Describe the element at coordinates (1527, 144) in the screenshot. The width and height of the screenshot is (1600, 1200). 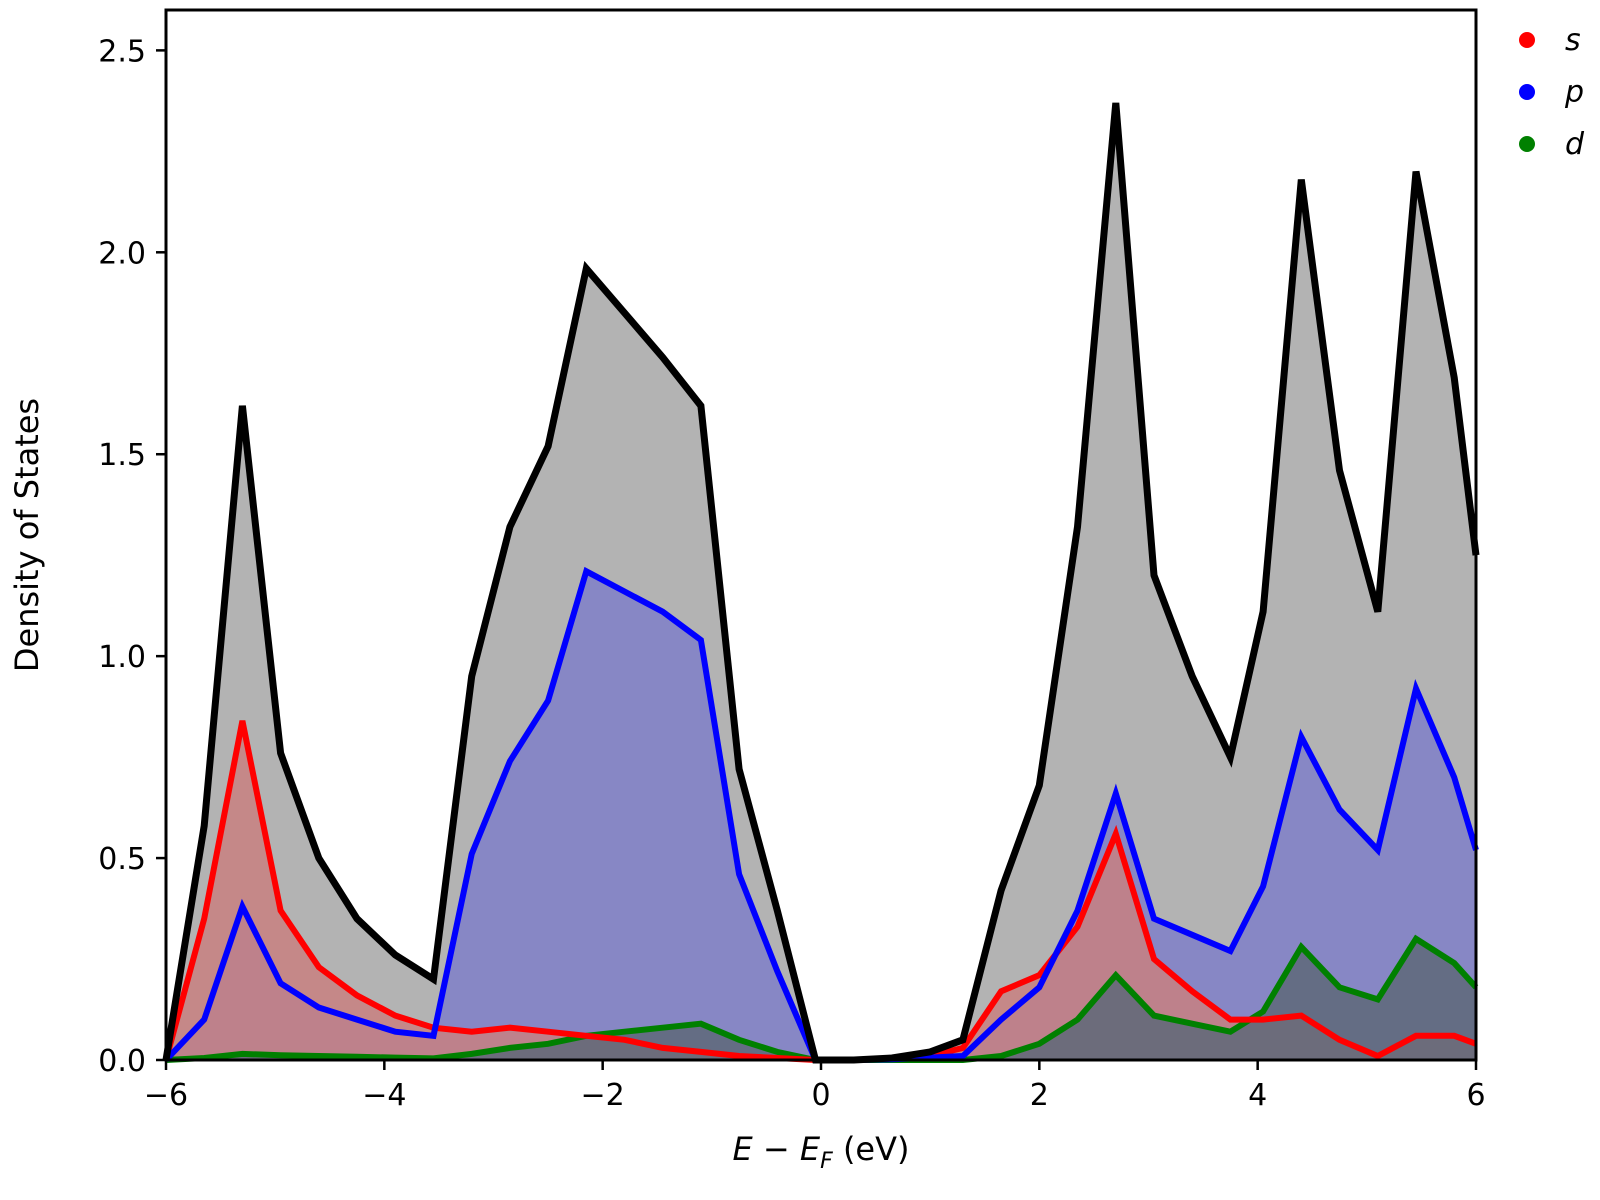
I see `legend-marker-d` at that location.